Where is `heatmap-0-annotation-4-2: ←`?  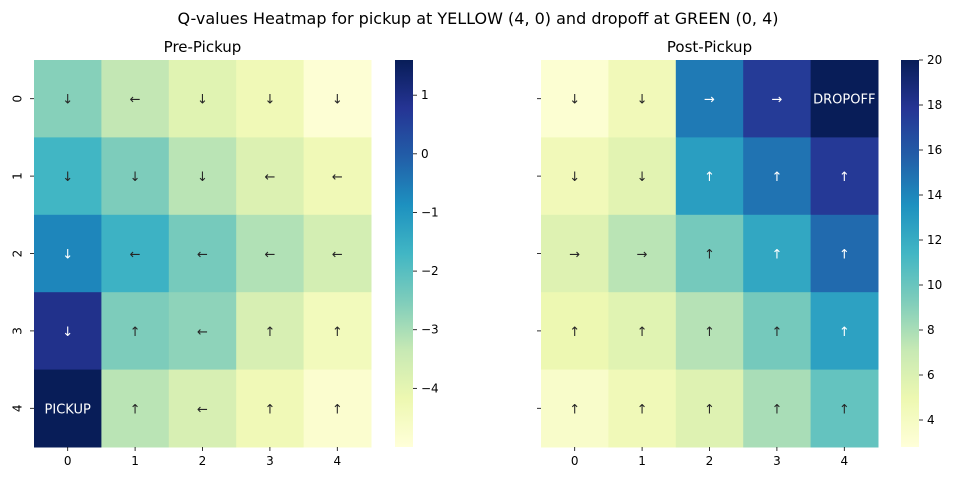
heatmap-0-annotation-4-2: ← is located at coordinates (202, 409).